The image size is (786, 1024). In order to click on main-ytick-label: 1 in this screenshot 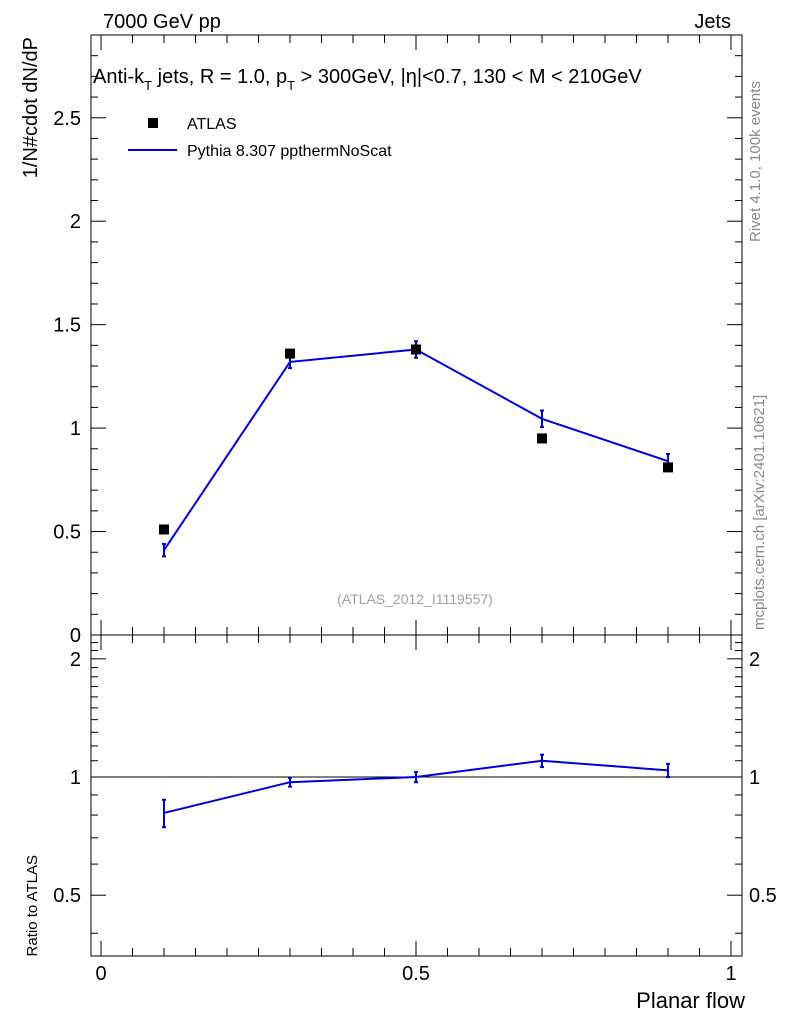, I will do `click(75, 429)`.